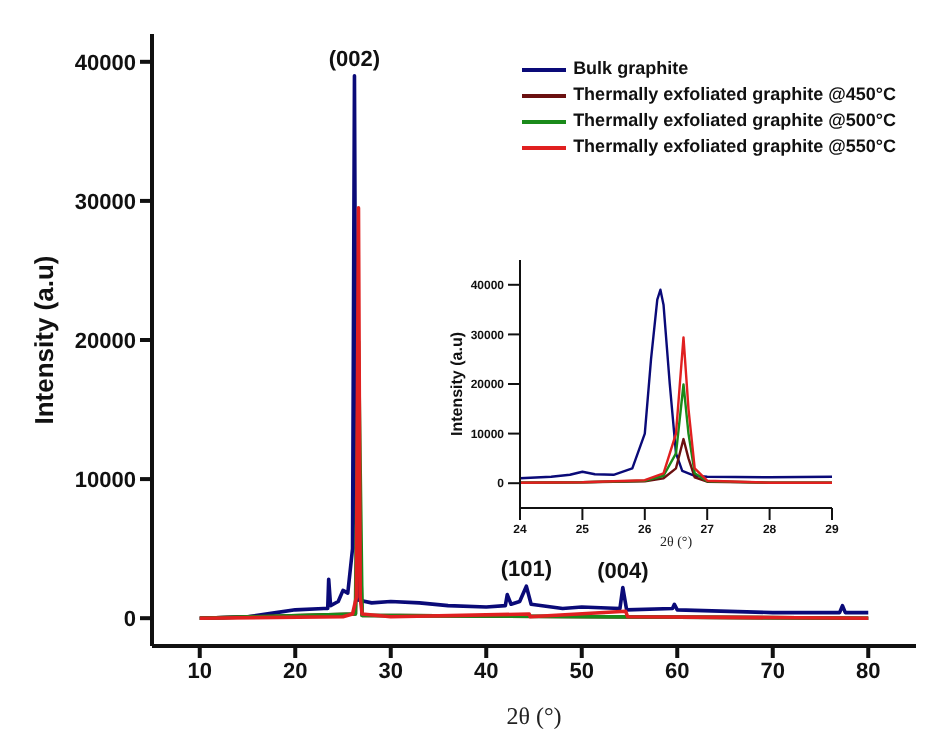 Image resolution: width=948 pixels, height=746 pixels. I want to click on y-tick-label: 40000, so click(105, 63).